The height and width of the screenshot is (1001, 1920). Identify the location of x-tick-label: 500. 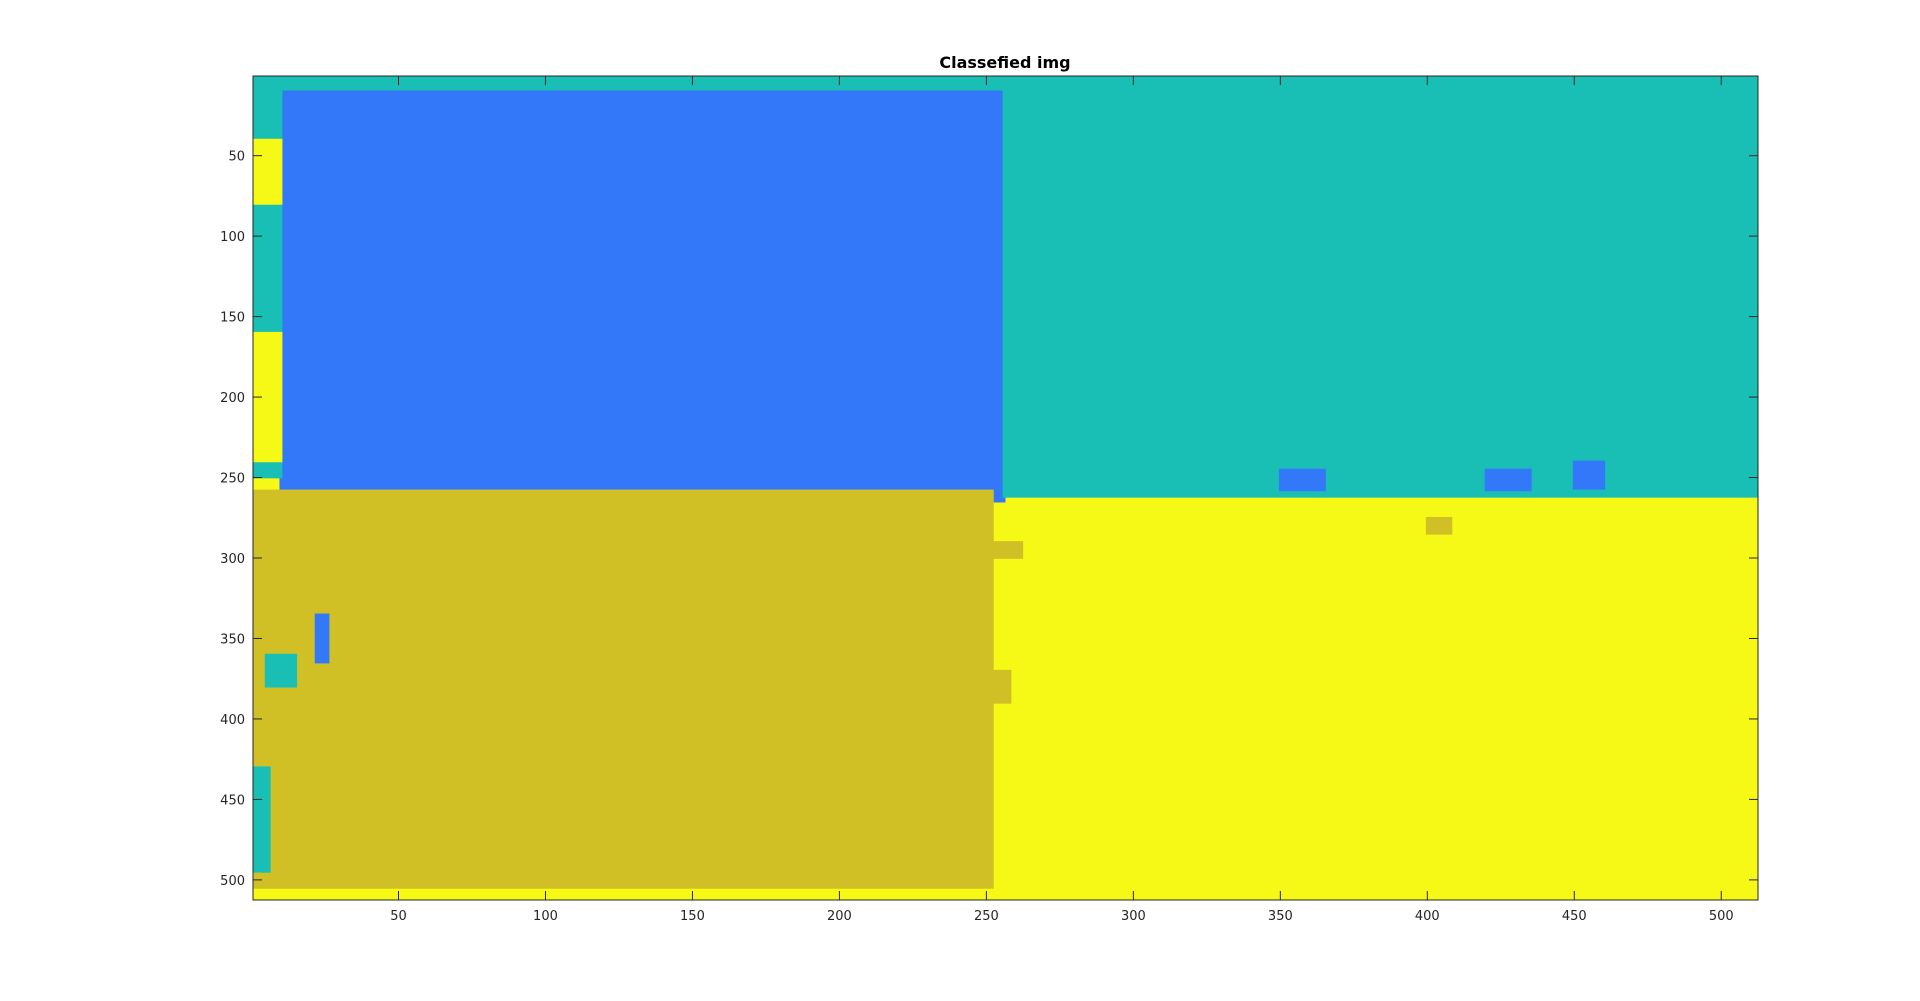
(1721, 916).